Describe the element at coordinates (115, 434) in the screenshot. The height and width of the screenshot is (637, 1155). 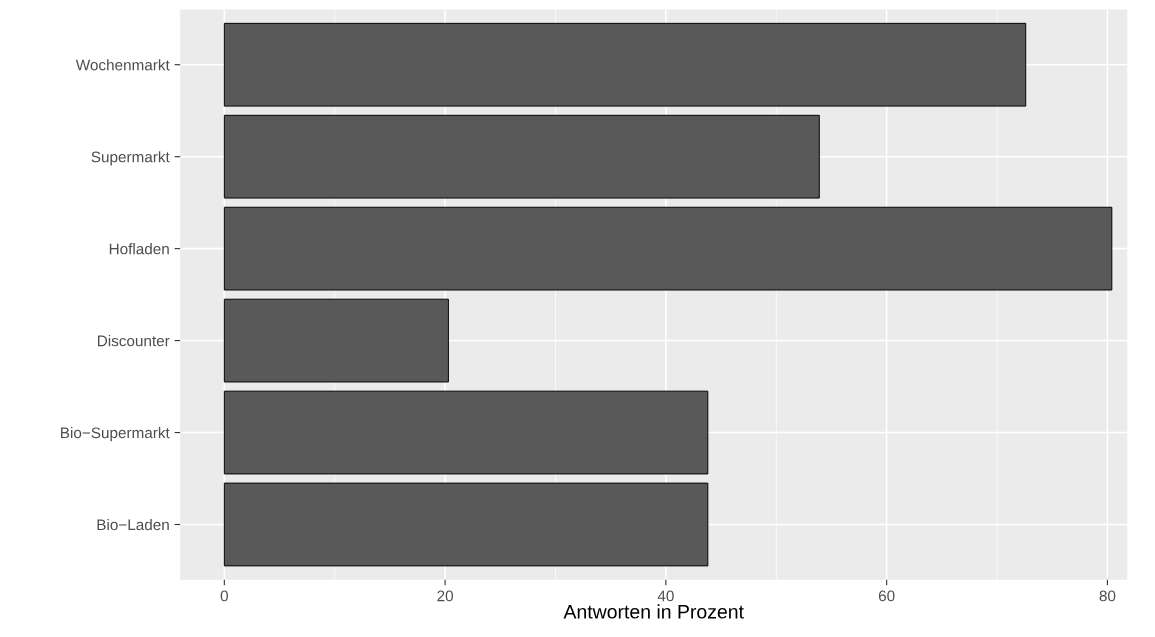
I see `y-tick-label: Bio−Supermarkt` at that location.